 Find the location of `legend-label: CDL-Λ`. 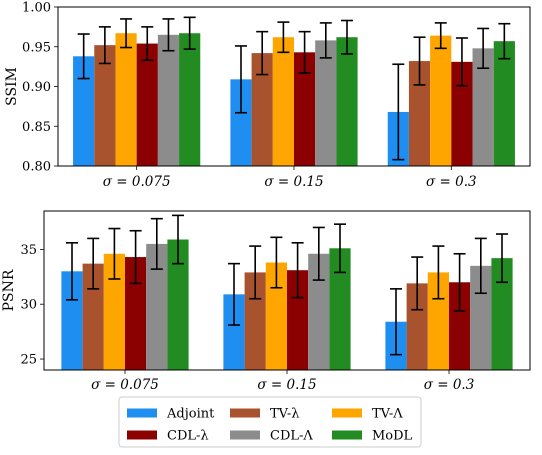

legend-label: CDL-Λ is located at coordinates (291, 436).